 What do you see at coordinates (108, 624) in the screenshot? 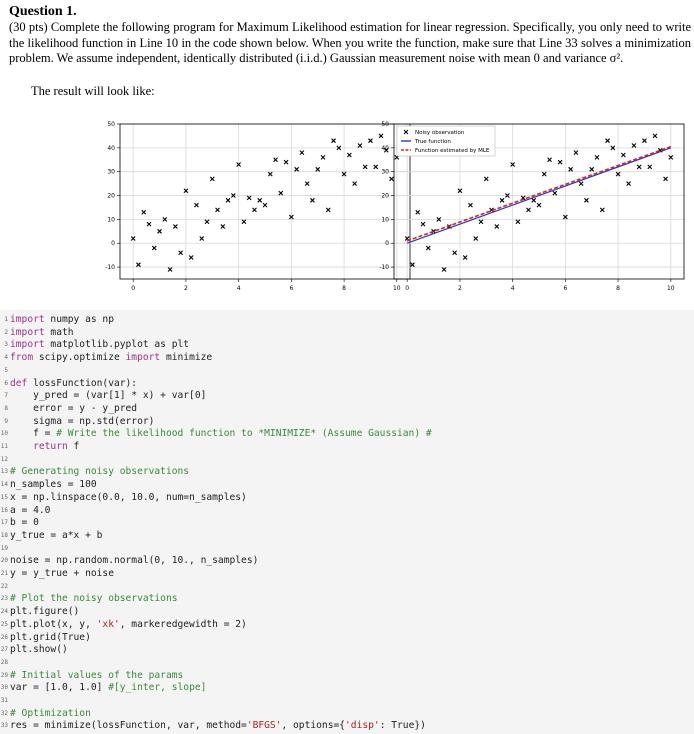
I see `code-token: 'xk'` at bounding box center [108, 624].